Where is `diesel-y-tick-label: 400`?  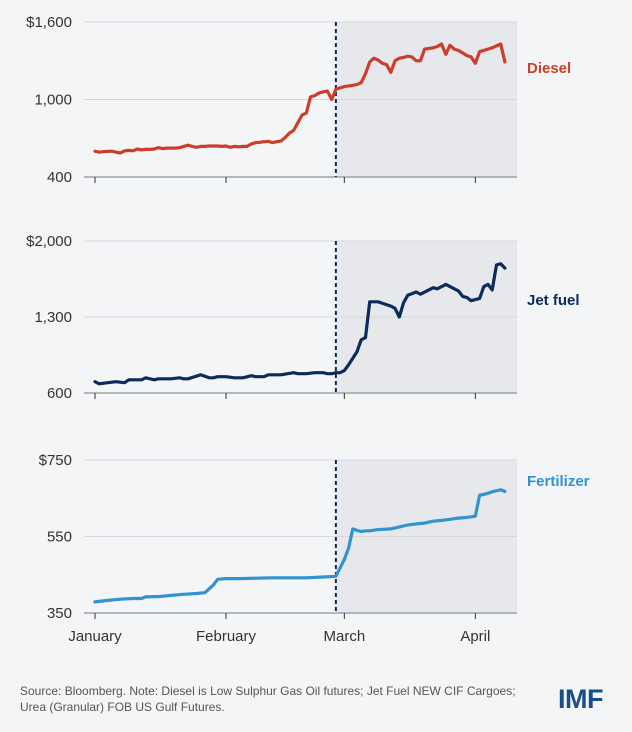 diesel-y-tick-label: 400 is located at coordinates (59, 177).